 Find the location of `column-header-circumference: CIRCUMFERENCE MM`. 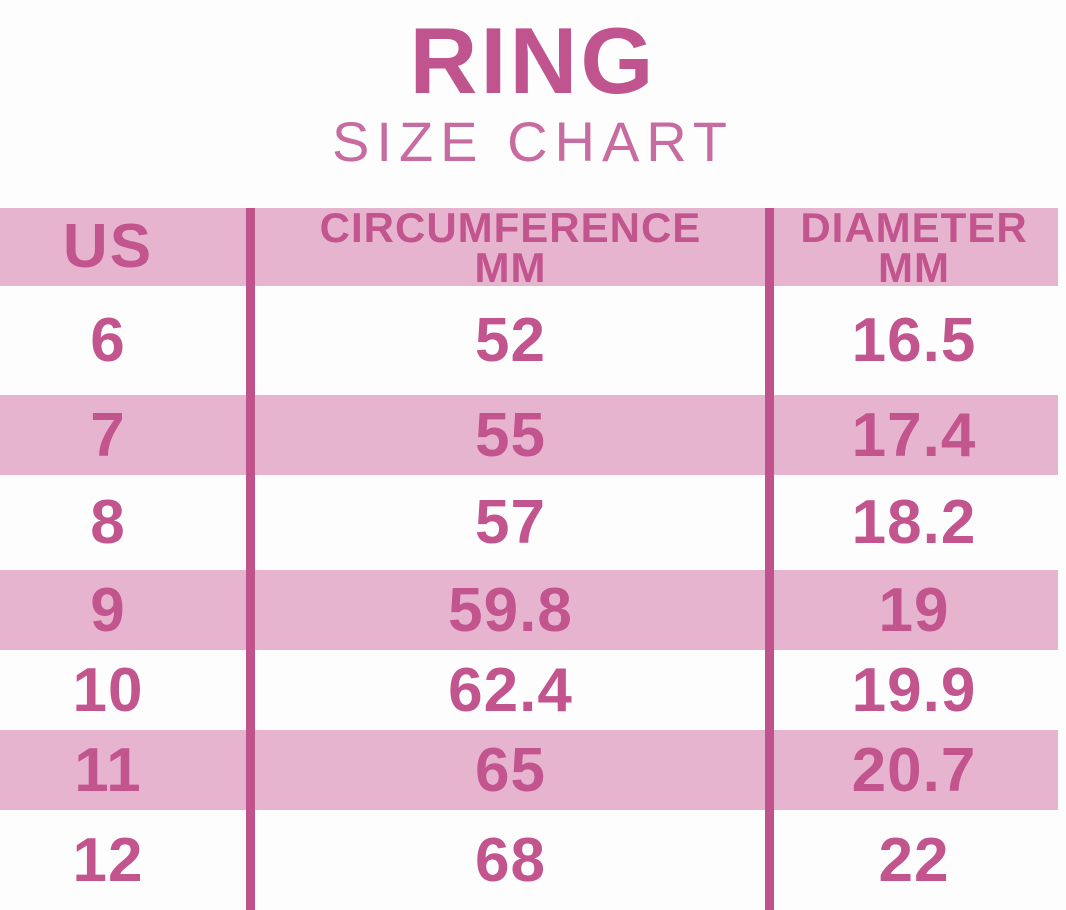

column-header-circumference: CIRCUMFERENCE MM is located at coordinates (510, 247).